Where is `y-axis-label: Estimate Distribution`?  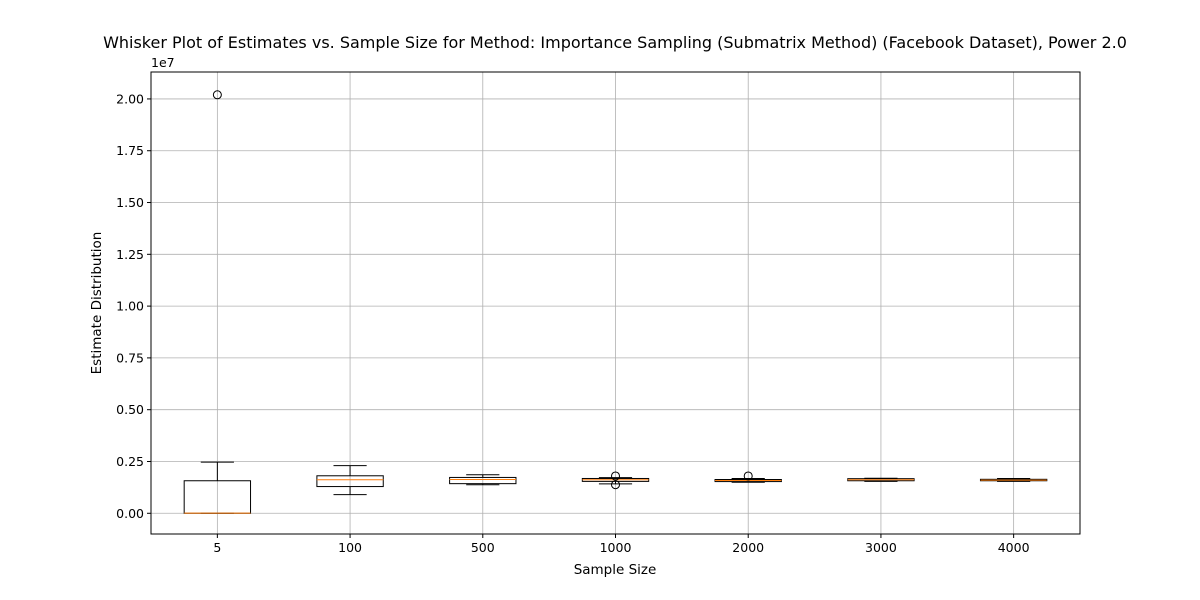 y-axis-label: Estimate Distribution is located at coordinates (97, 303).